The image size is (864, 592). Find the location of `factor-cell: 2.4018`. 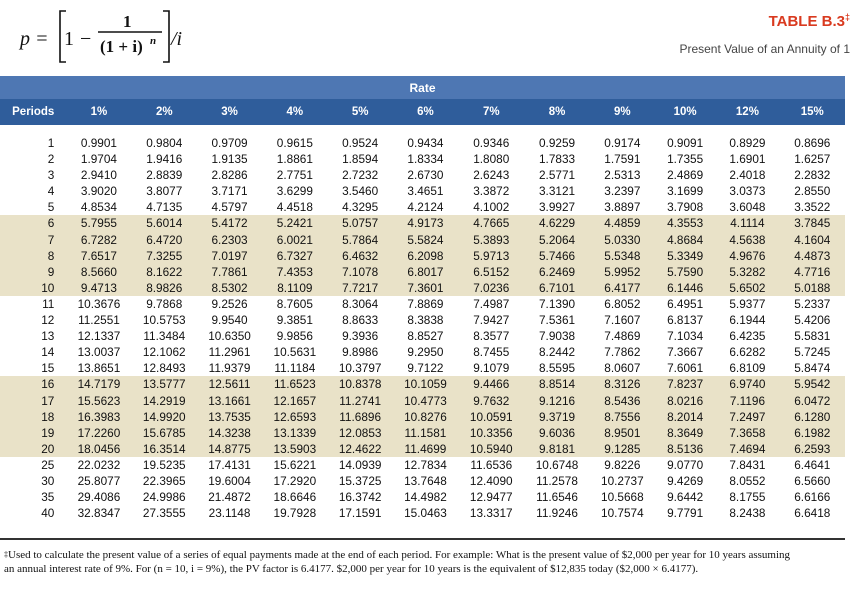

factor-cell: 2.4018 is located at coordinates (747, 175).